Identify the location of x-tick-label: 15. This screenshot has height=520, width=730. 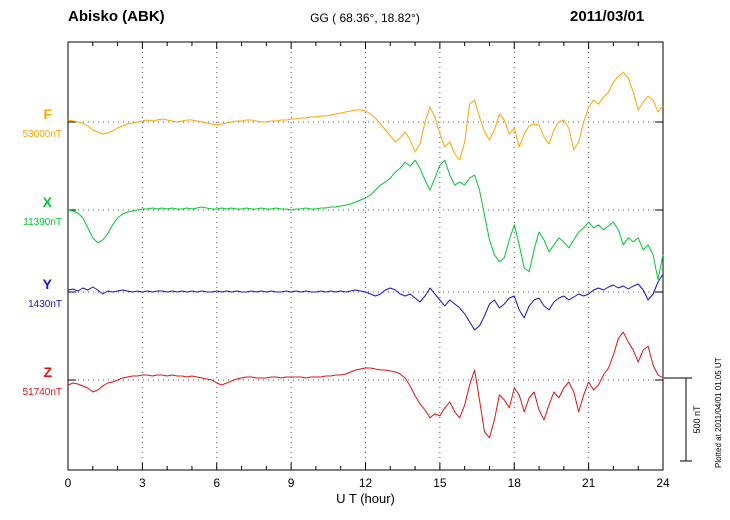
(440, 483).